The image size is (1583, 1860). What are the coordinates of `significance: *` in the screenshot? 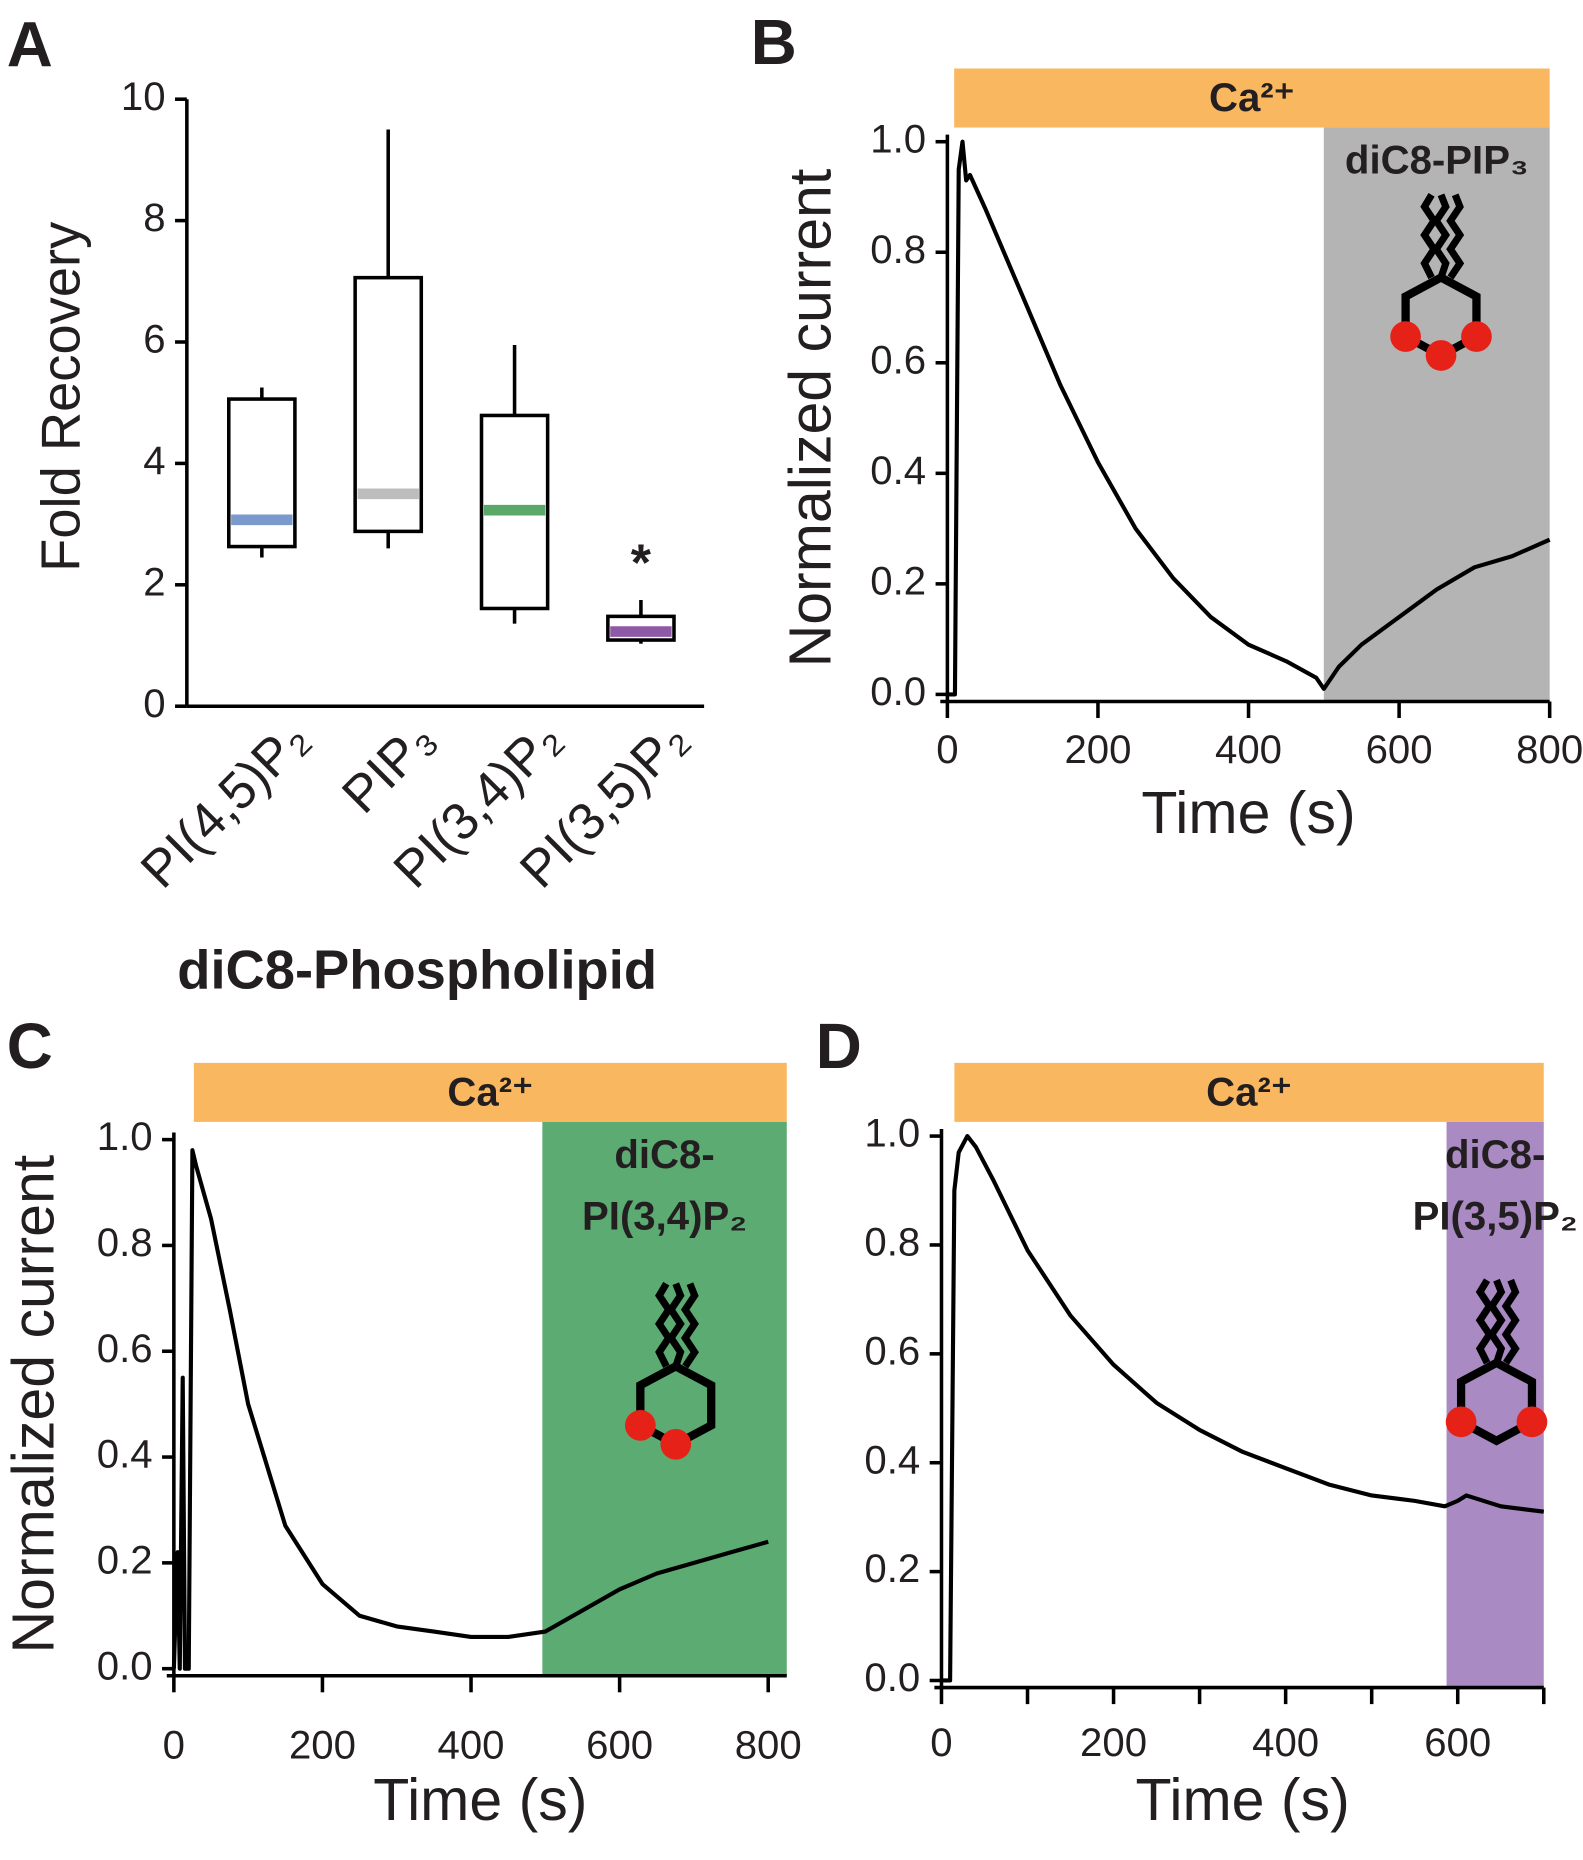 It's located at (641, 564).